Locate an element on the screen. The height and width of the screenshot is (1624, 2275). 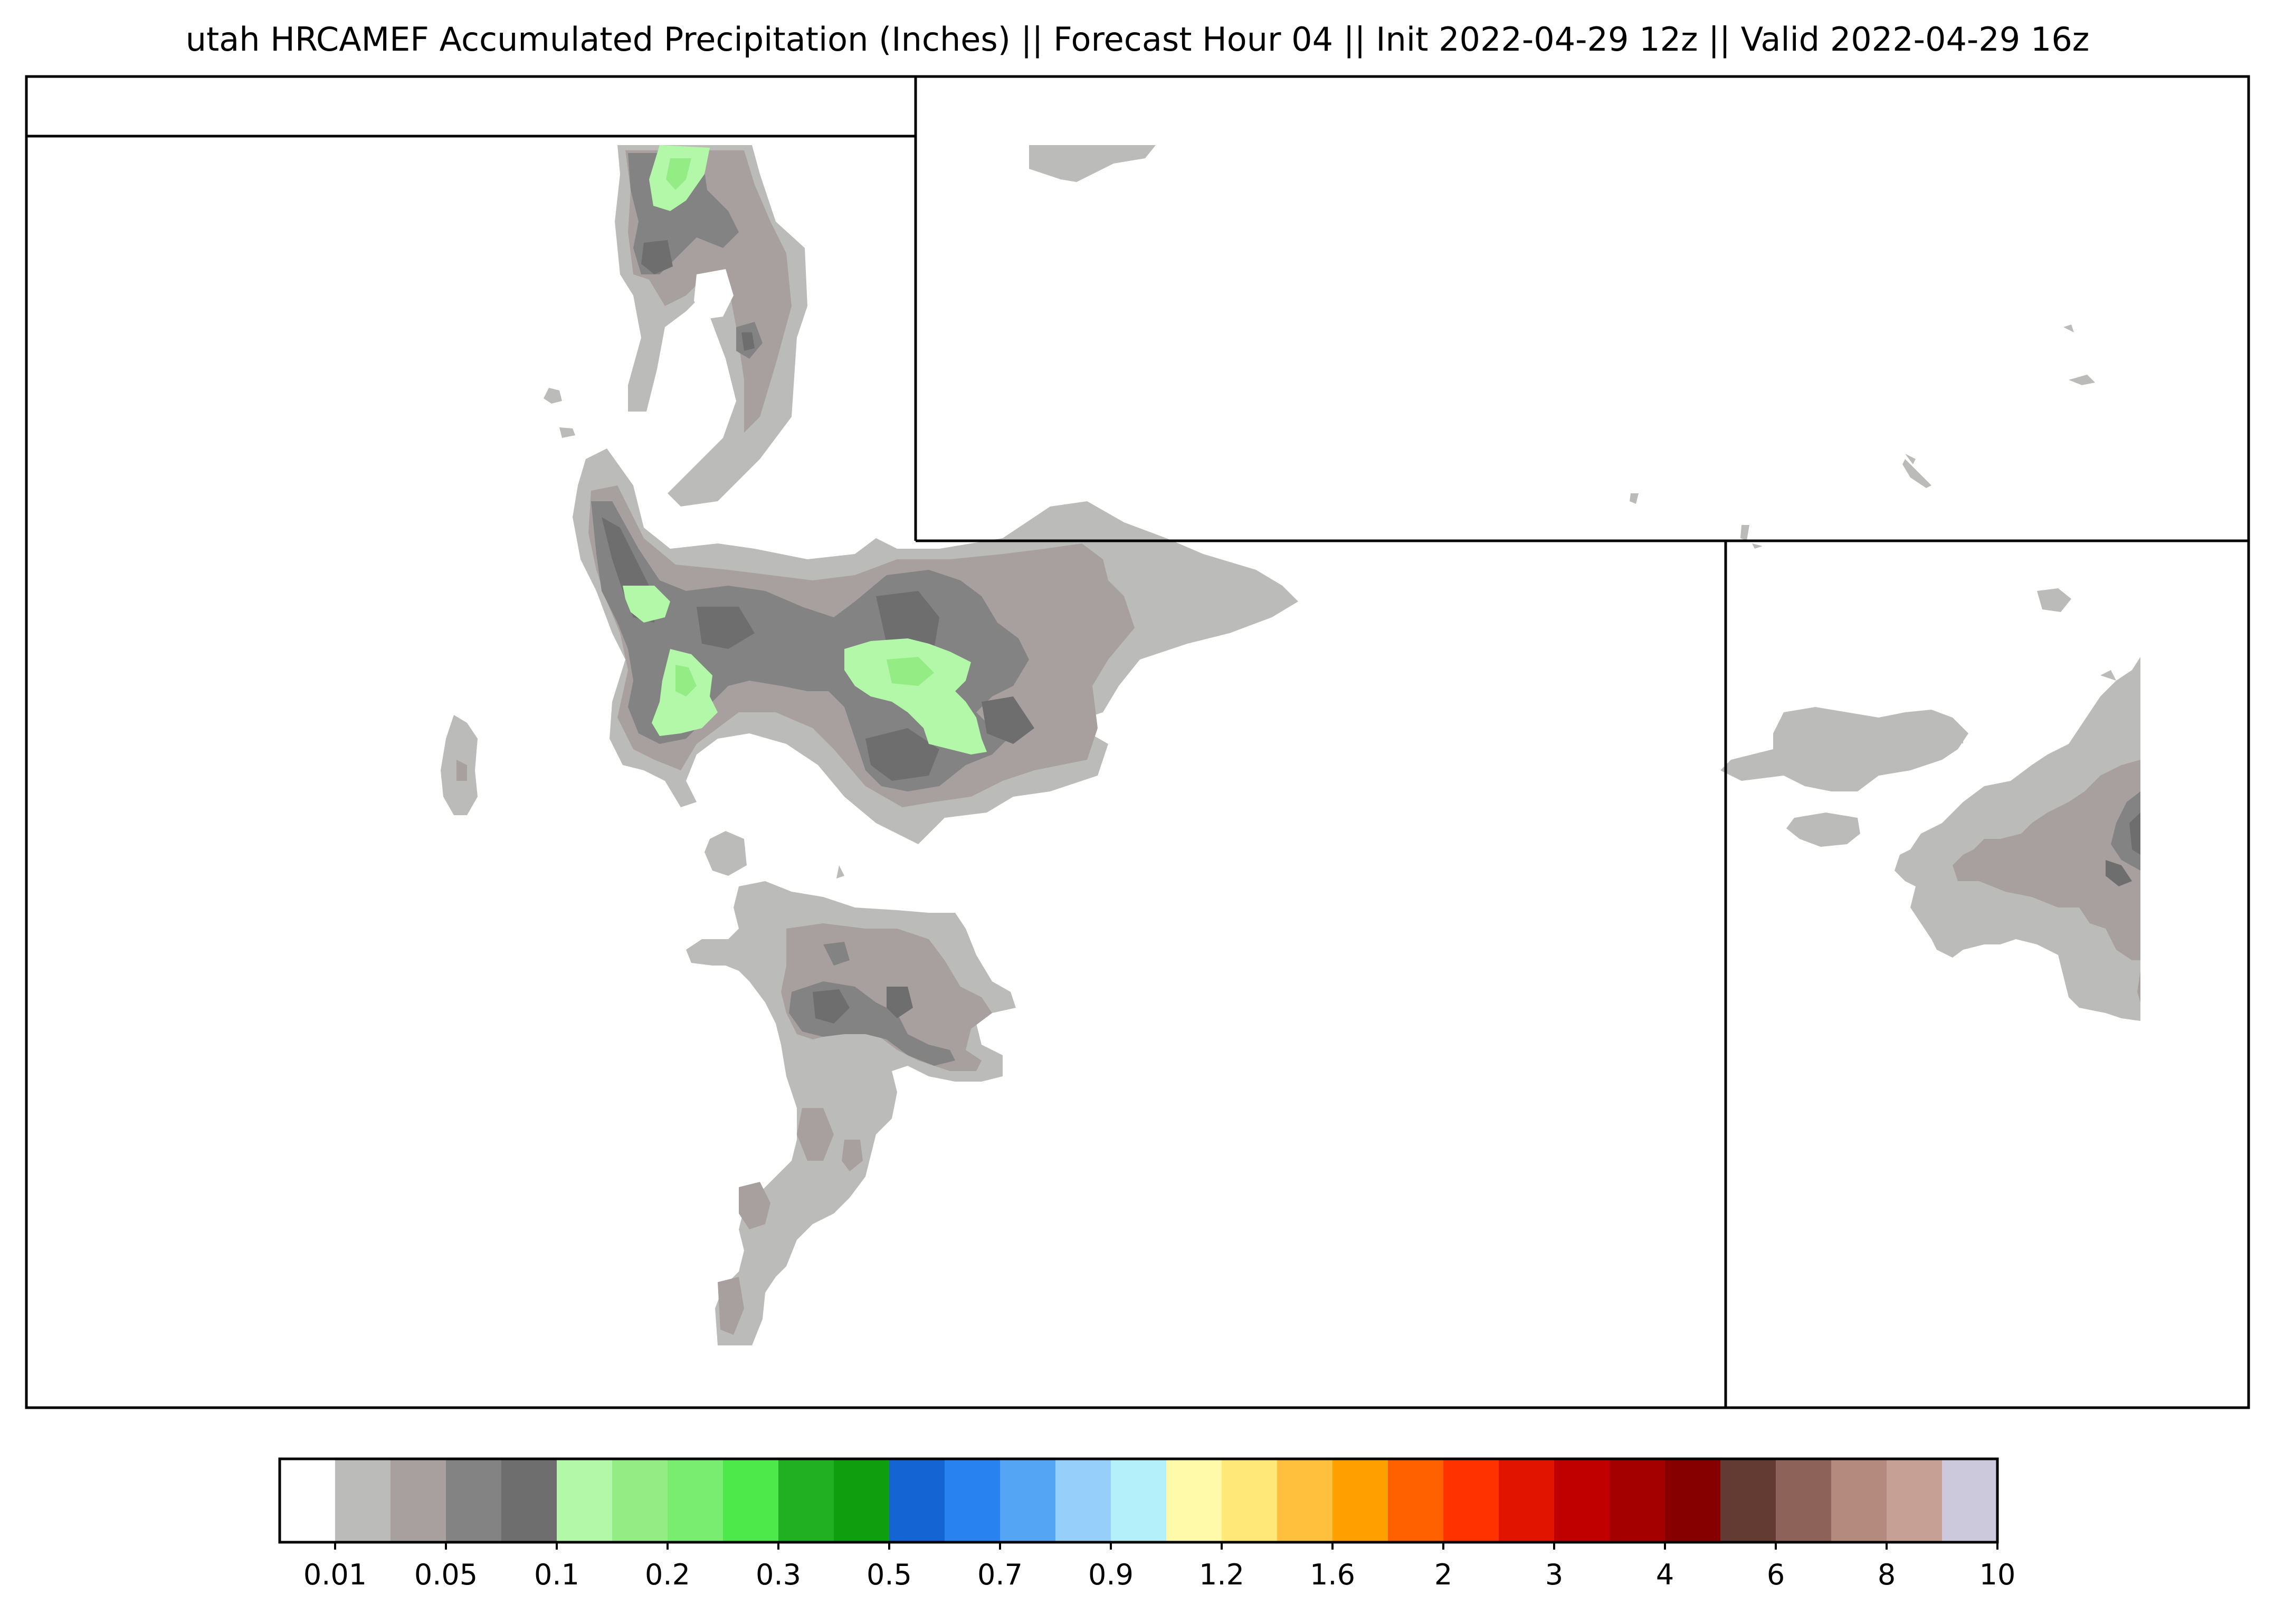
colorbar-tick-label: 0.3 is located at coordinates (778, 1574).